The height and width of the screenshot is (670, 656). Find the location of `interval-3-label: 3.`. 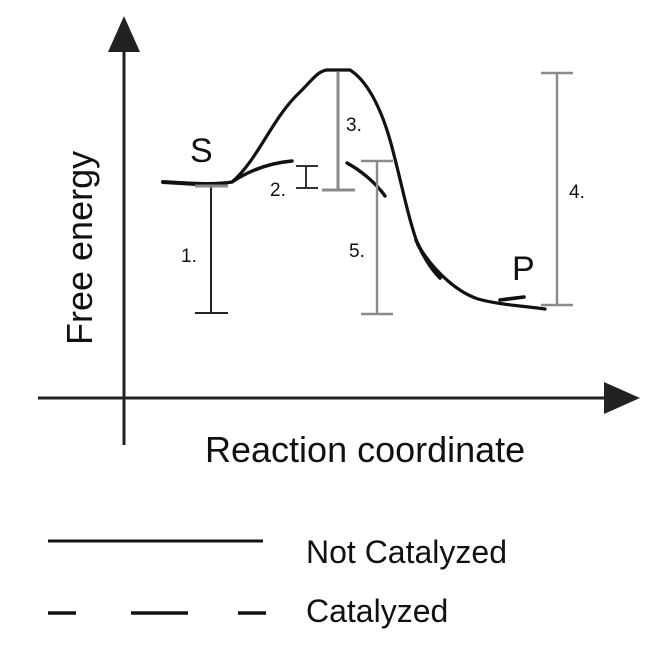

interval-3-label: 3. is located at coordinates (354, 125).